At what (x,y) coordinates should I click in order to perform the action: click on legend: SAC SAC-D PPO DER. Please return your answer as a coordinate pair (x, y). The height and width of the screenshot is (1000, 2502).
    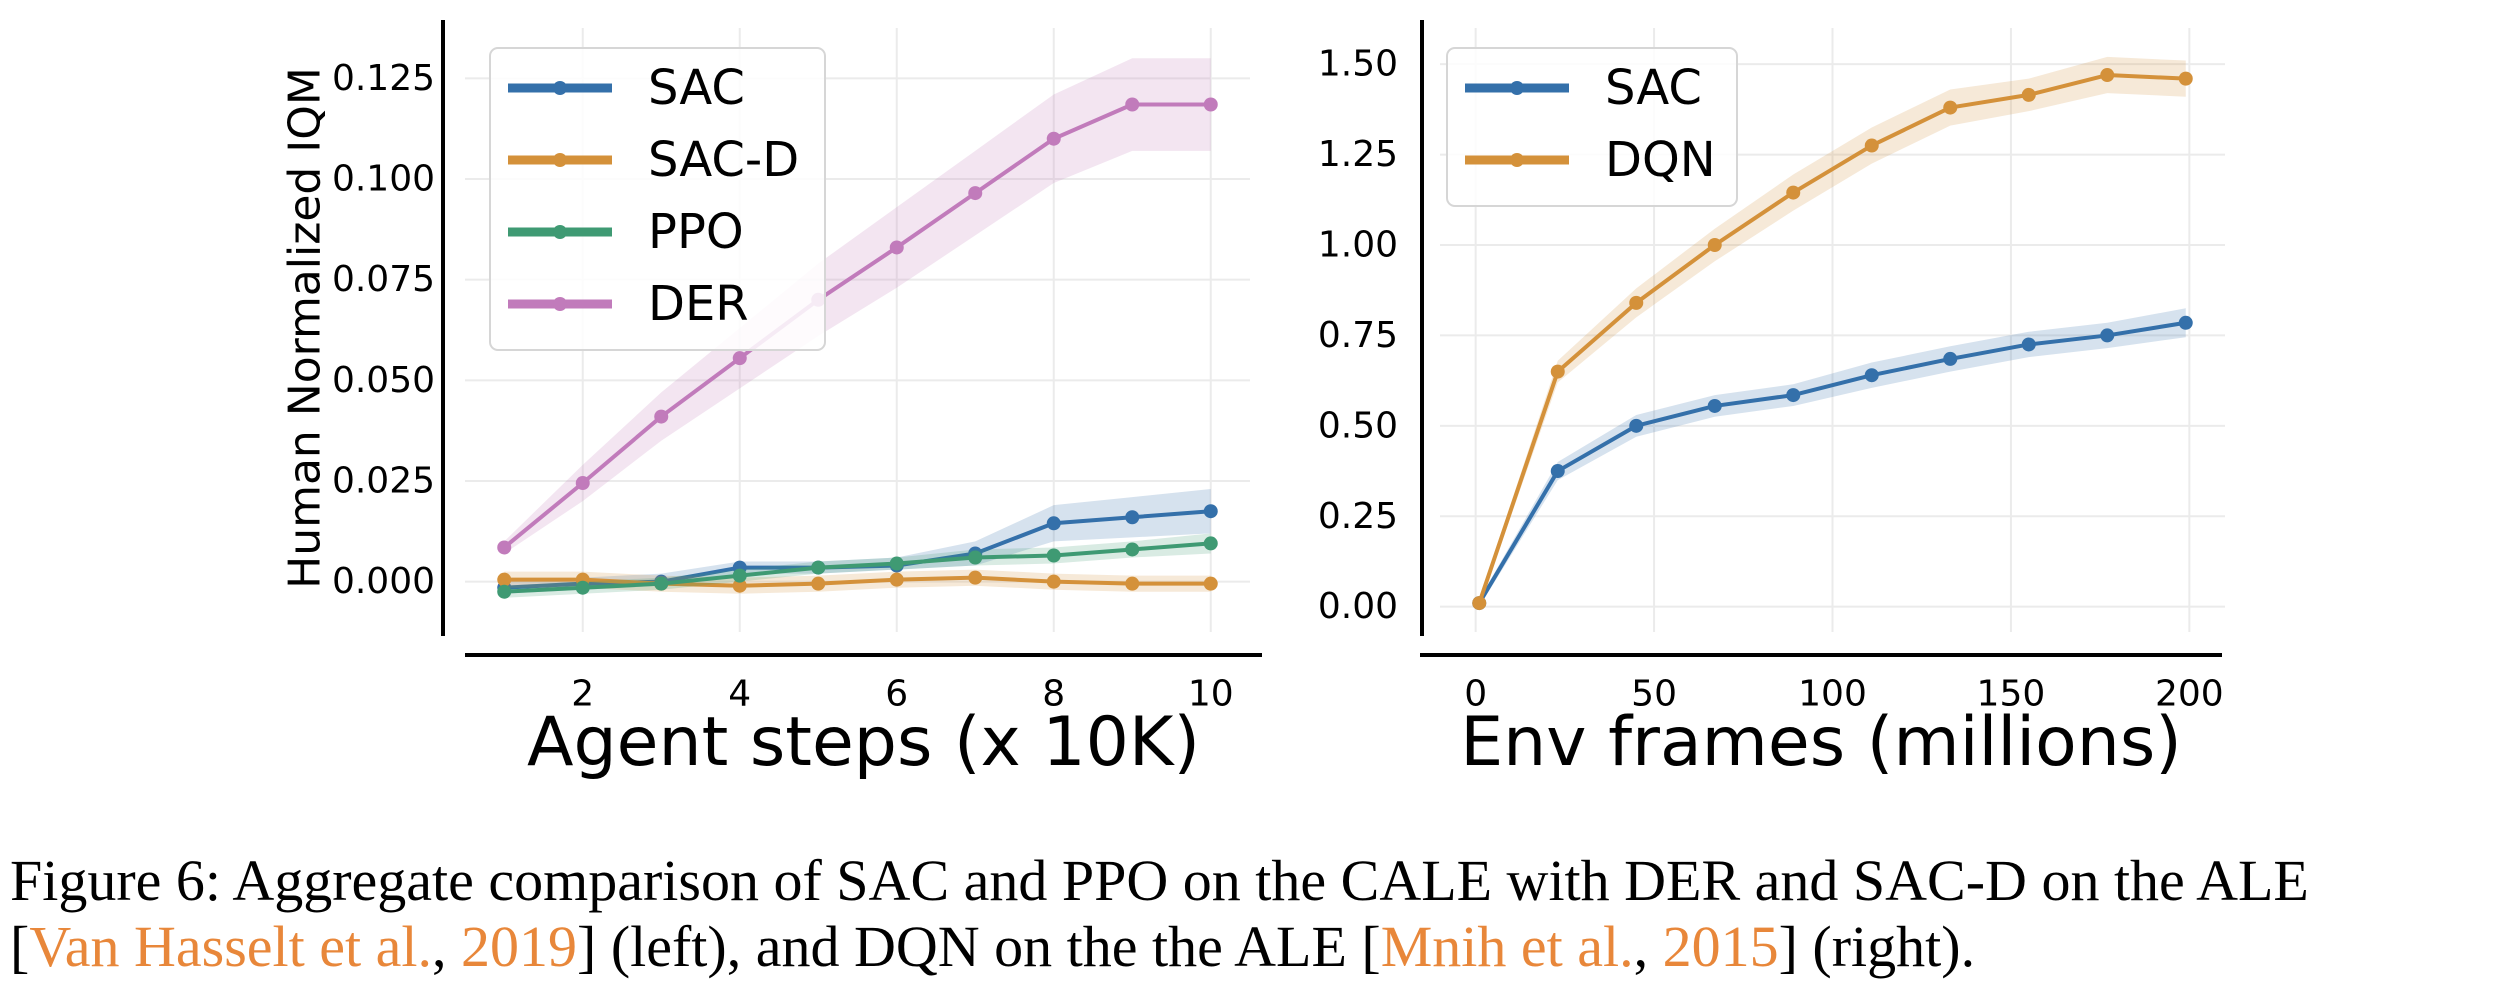
    Looking at the image, I should click on (657, 199).